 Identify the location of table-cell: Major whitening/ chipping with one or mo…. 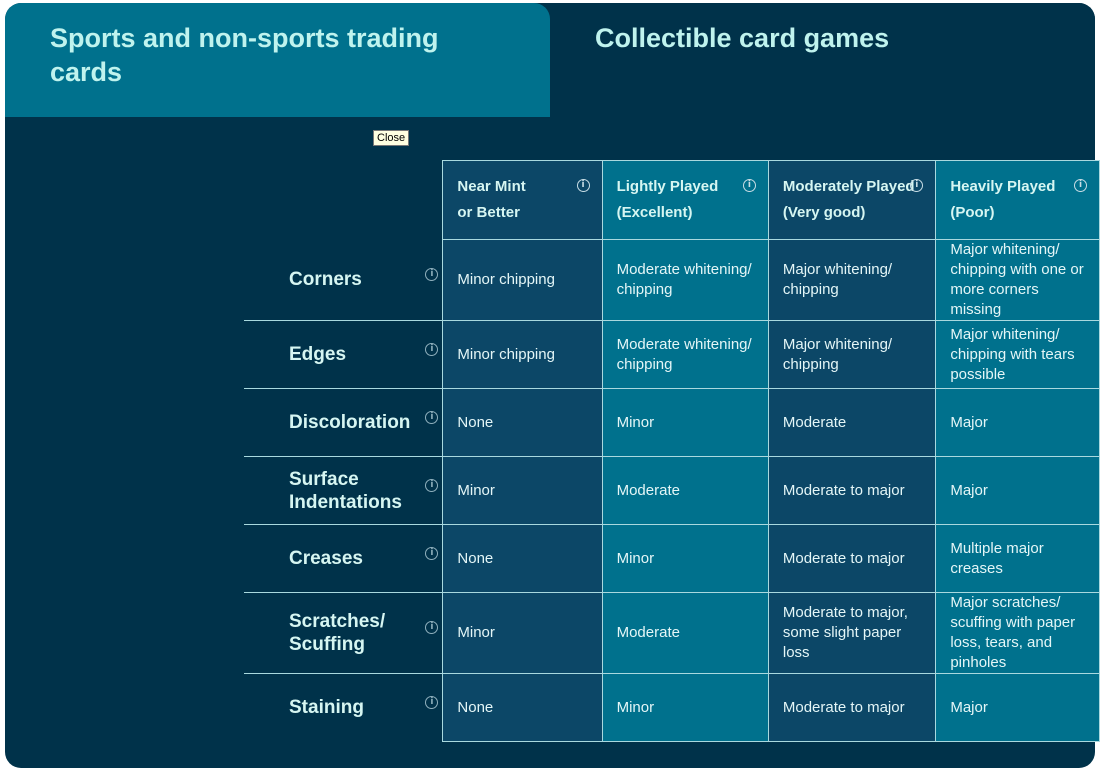
(1017, 280).